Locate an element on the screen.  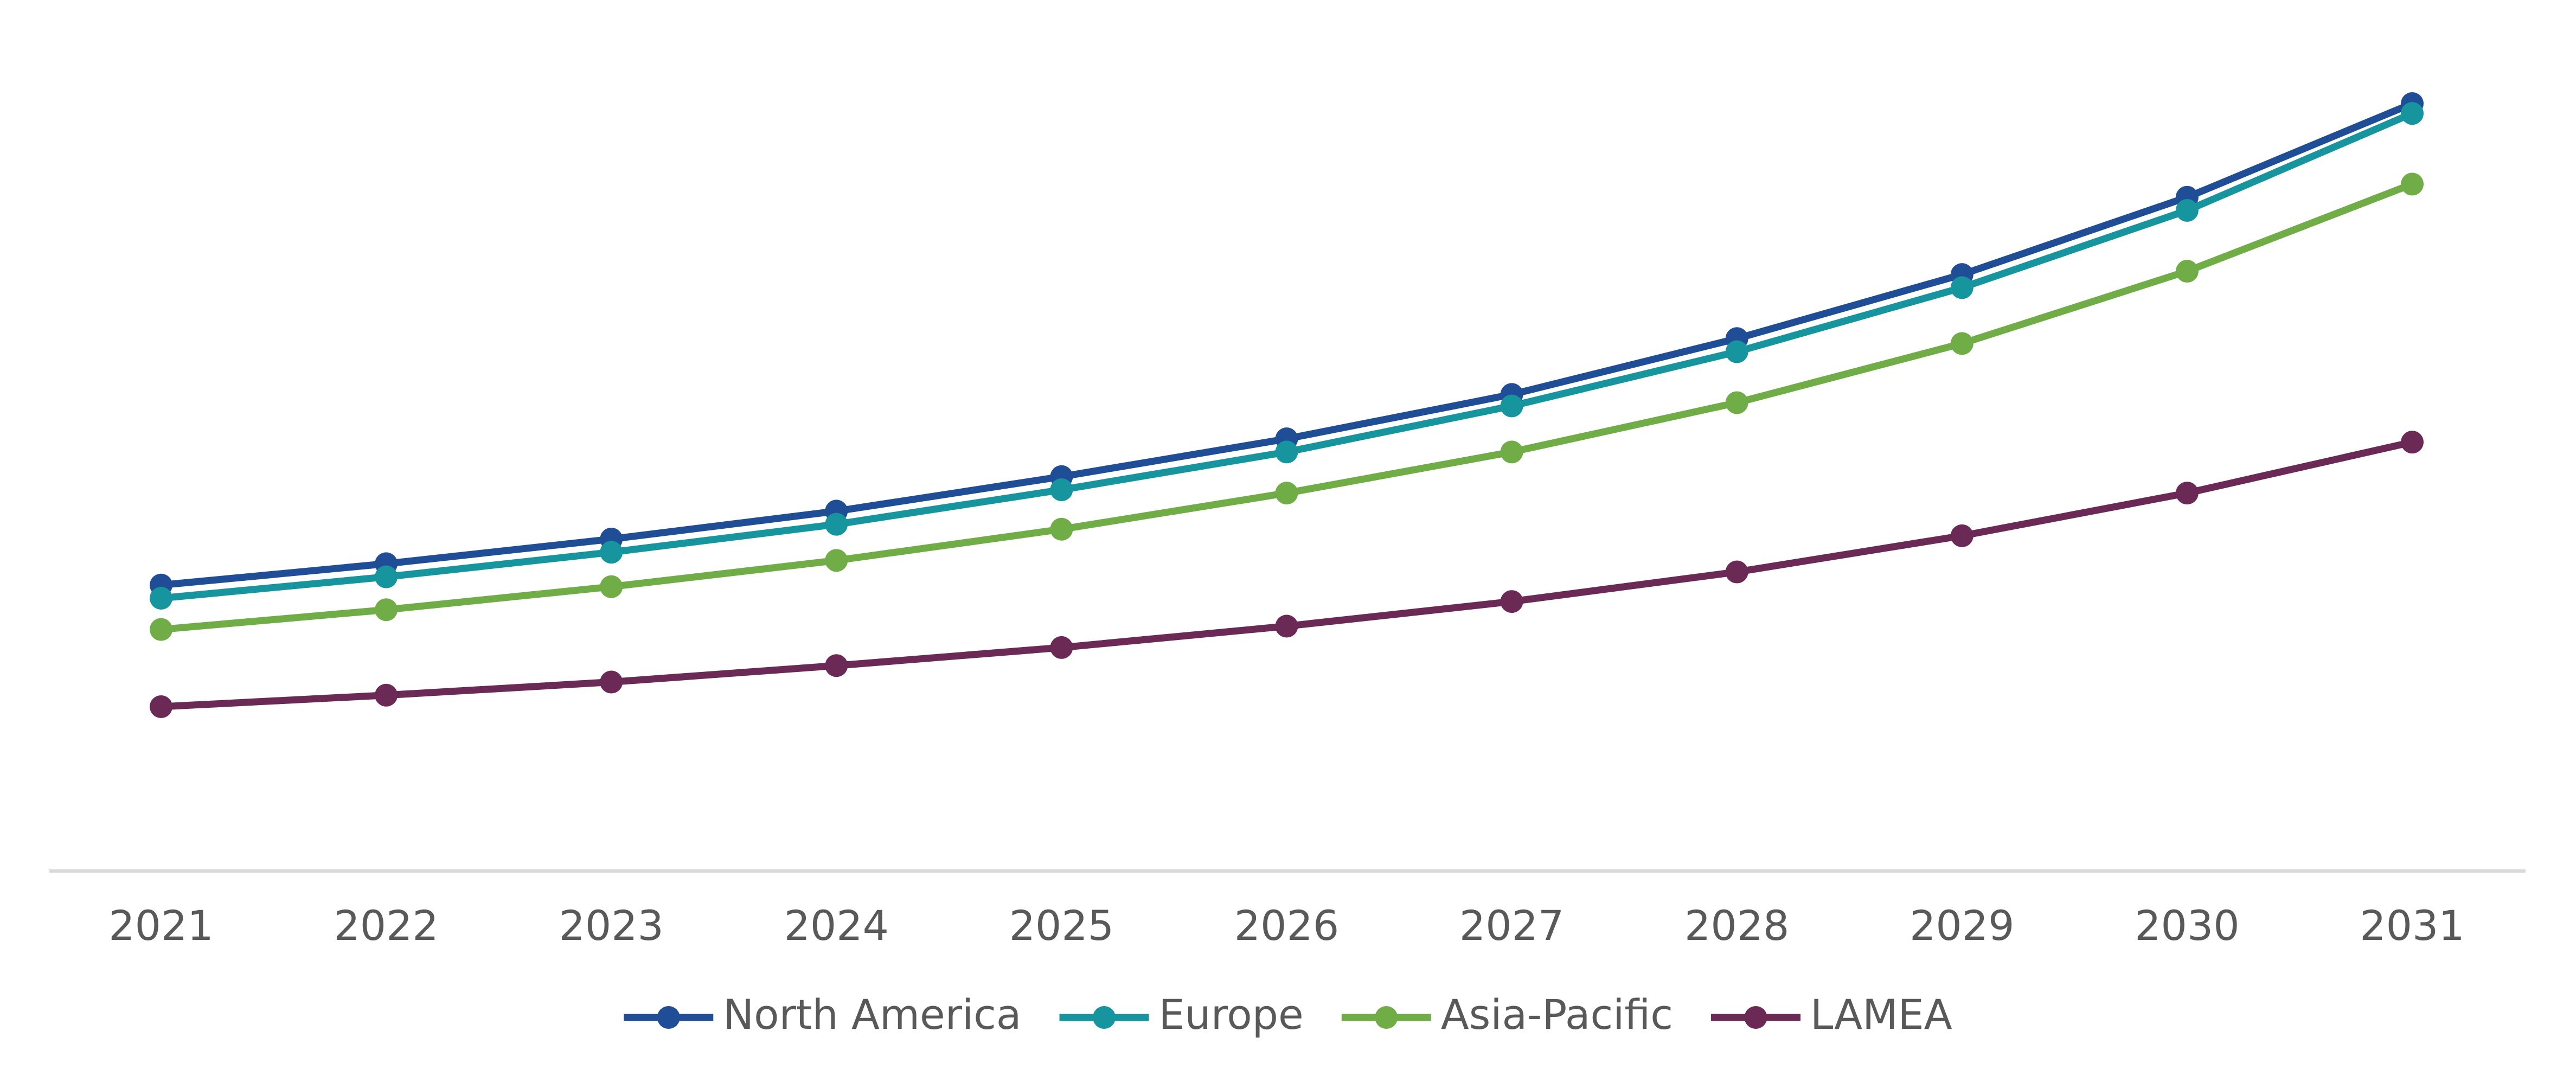
legend-label: Europe is located at coordinates (1231, 1014).